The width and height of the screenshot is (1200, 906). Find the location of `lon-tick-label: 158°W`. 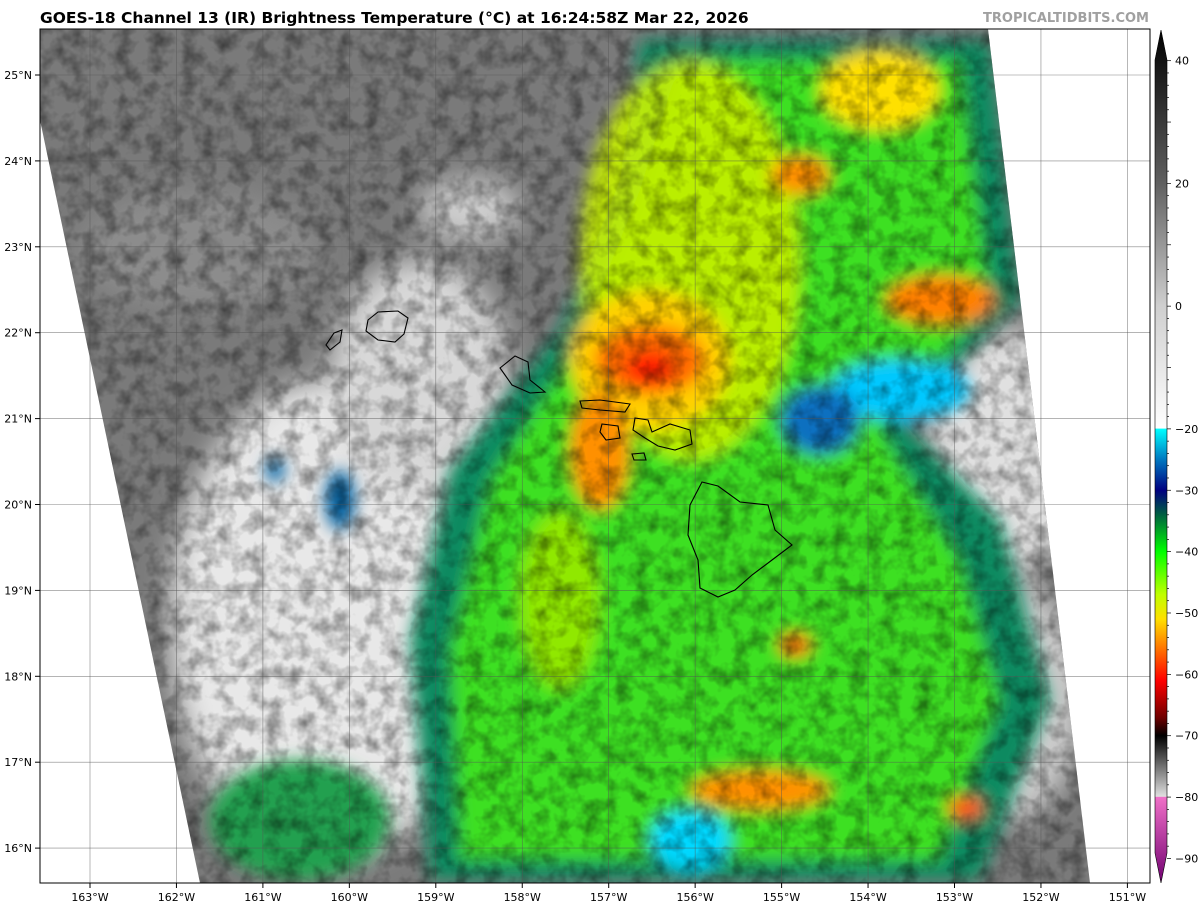

lon-tick-label: 158°W is located at coordinates (522, 897).